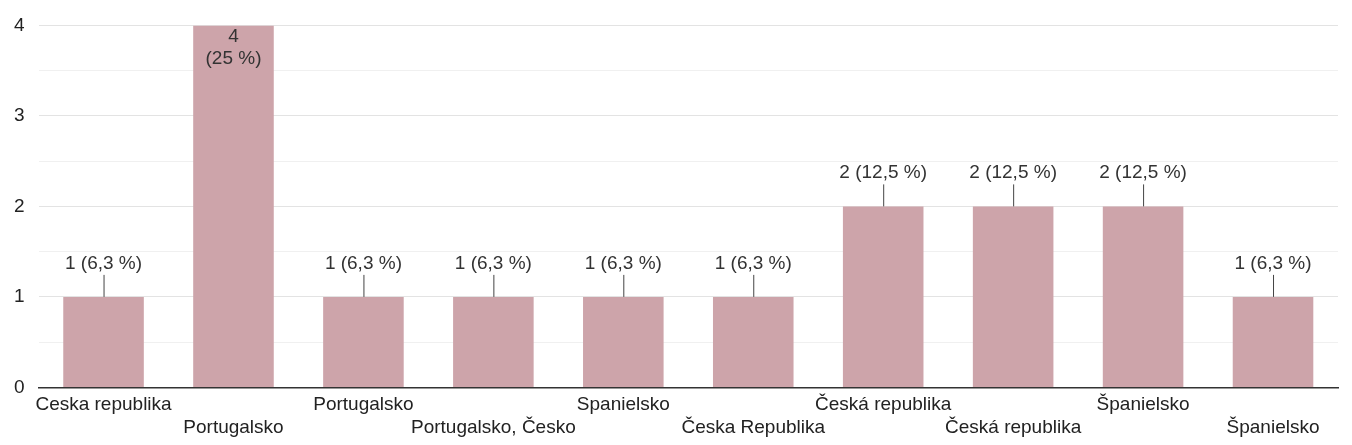 The width and height of the screenshot is (1352, 445). What do you see at coordinates (19, 115) in the screenshot?
I see `y-tick-label: 3` at bounding box center [19, 115].